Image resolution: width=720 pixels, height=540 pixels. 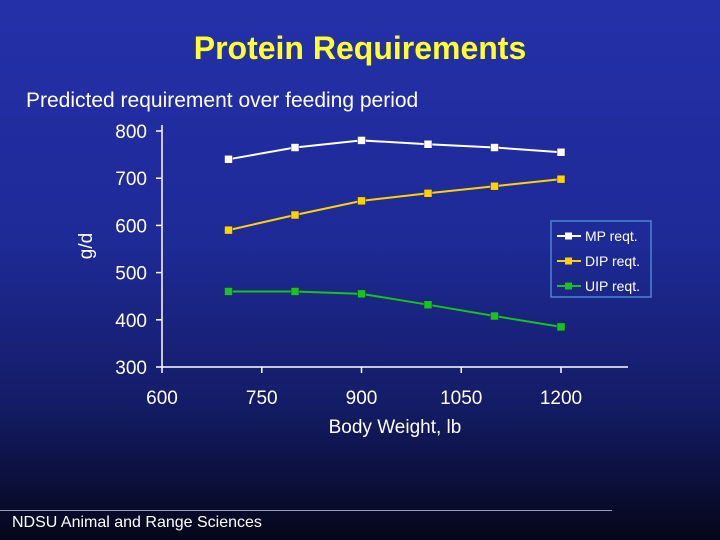 What do you see at coordinates (612, 286) in the screenshot?
I see `legend-label: UIP reqt.` at bounding box center [612, 286].